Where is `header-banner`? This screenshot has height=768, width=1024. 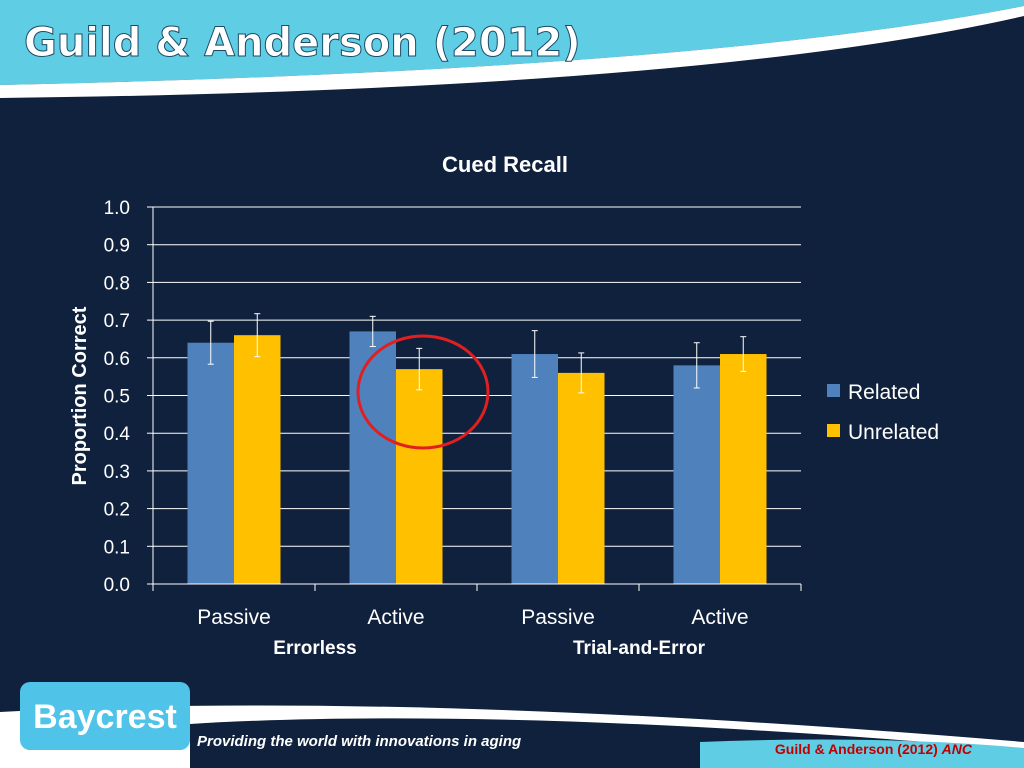
header-banner is located at coordinates (512, 42).